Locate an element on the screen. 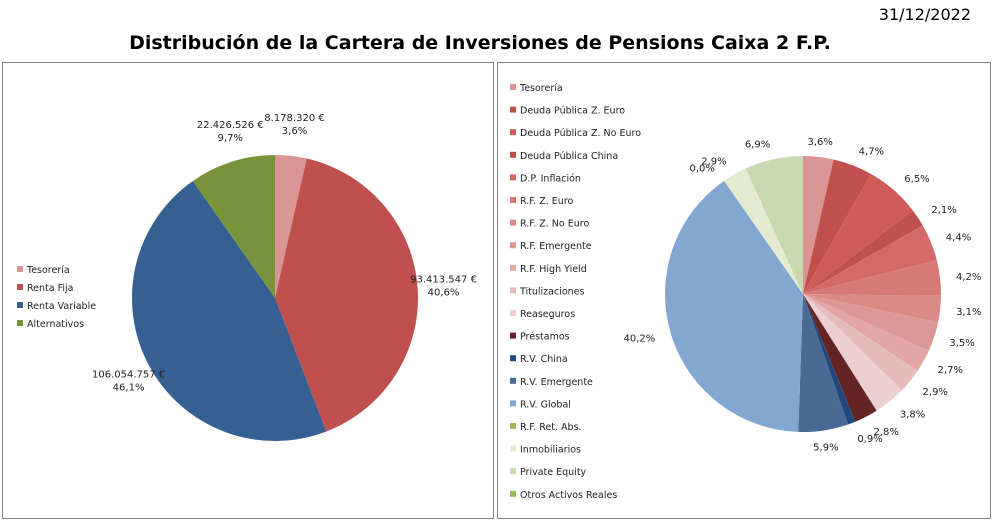 The image size is (993, 520). pie-slice-reaseguros is located at coordinates (852, 352).